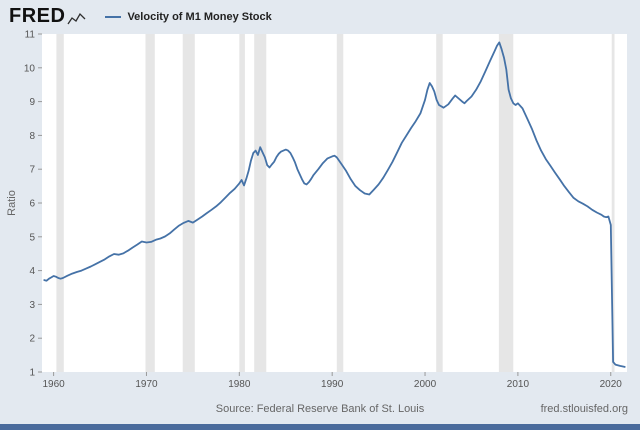 The image size is (640, 430). Describe the element at coordinates (12, 203) in the screenshot. I see `y-axis-label: Ratio` at that location.